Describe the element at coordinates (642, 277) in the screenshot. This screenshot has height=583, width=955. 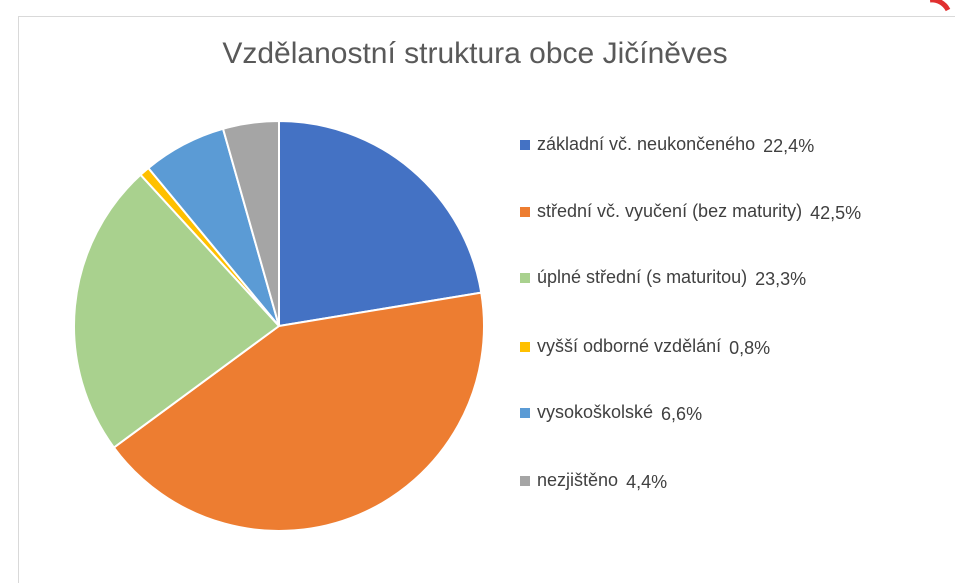
I see `legend-label: úplné střední (s maturitou)` at that location.